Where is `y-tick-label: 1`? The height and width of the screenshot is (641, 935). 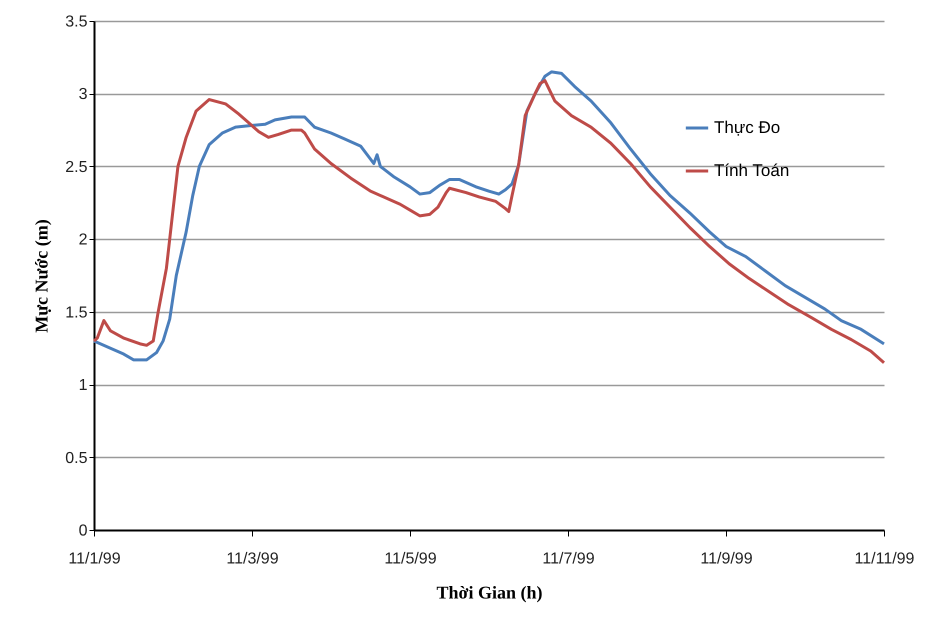
y-tick-label: 1 is located at coordinates (83, 385).